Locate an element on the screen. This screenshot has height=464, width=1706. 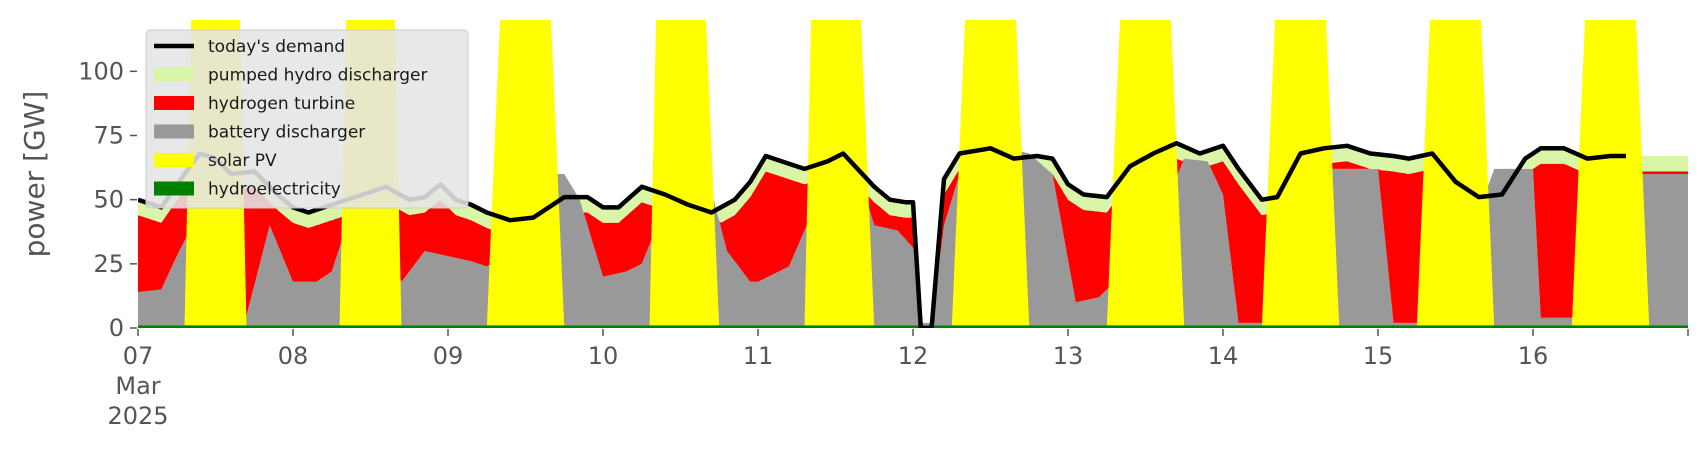
y-tick-label: 100 is located at coordinates (101, 71).